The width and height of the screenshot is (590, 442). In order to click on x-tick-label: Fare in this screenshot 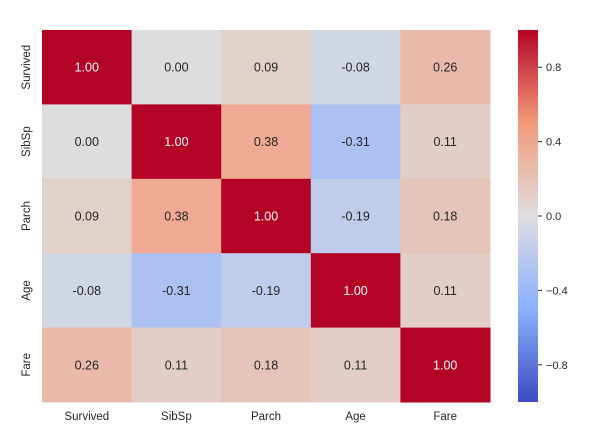, I will do `click(445, 417)`.